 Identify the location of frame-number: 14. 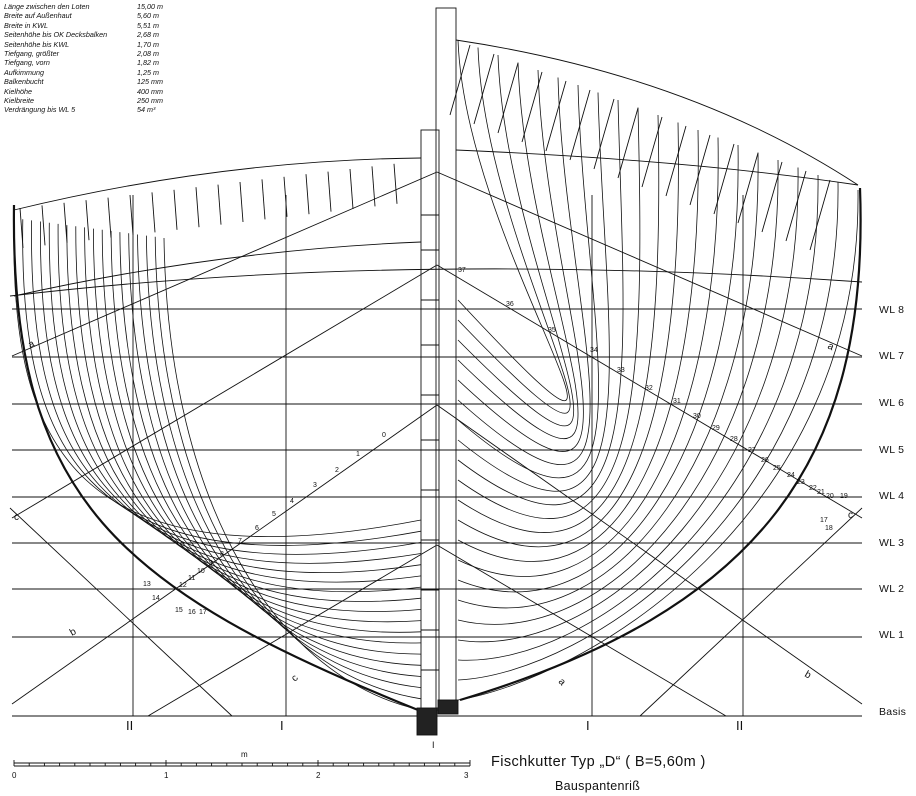
(156, 598).